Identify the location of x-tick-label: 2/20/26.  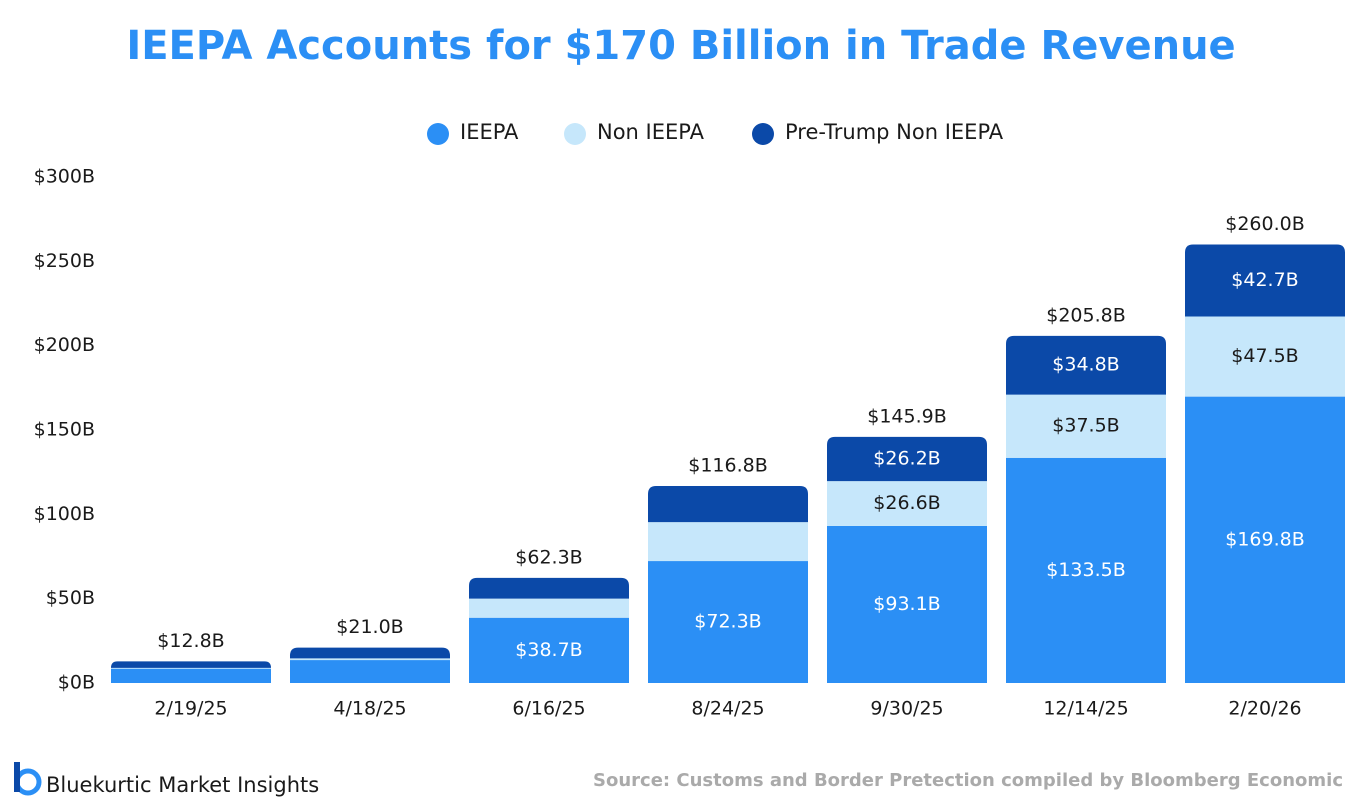
(1264, 709).